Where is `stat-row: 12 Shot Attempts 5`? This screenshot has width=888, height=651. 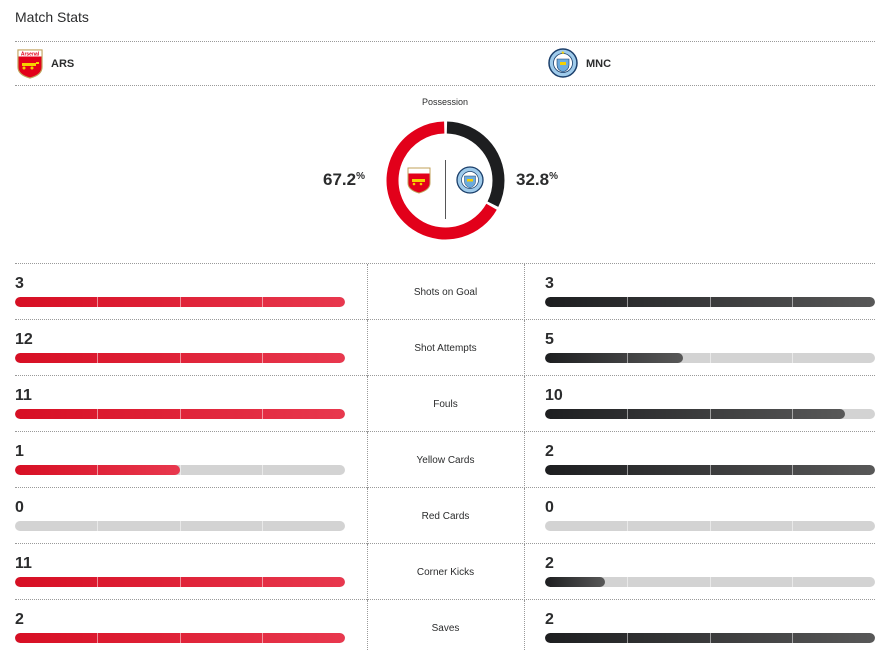 stat-row: 12 Shot Attempts 5 is located at coordinates (445, 348).